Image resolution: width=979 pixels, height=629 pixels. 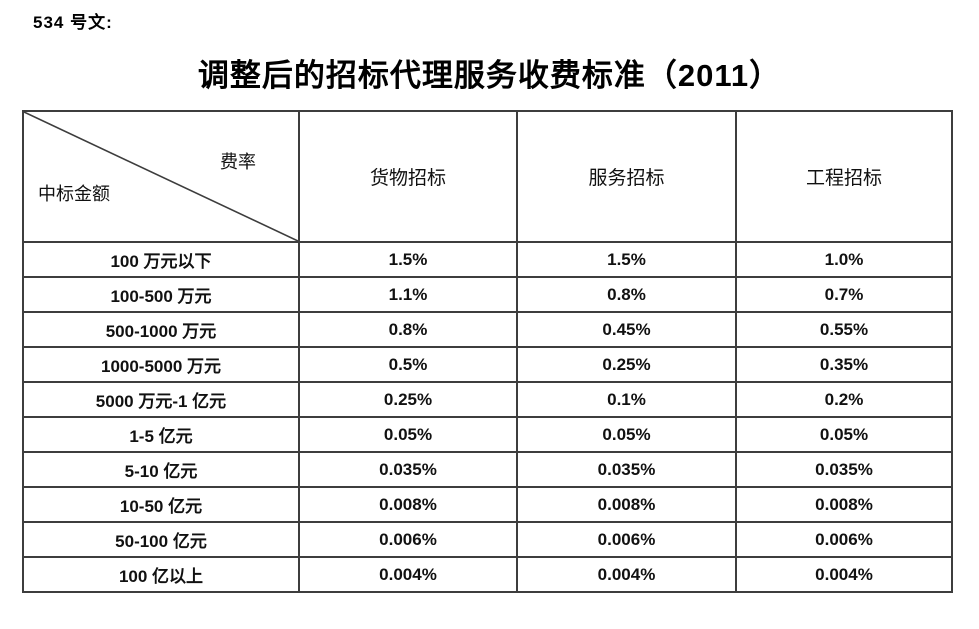 I want to click on rate-cell-goods: 0.05%, so click(x=408, y=434).